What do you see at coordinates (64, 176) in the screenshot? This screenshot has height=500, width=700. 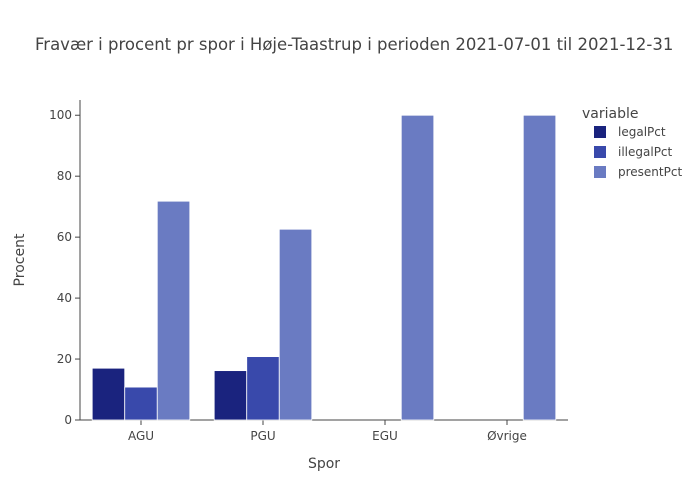 I see `y-tick-label: 80` at bounding box center [64, 176].